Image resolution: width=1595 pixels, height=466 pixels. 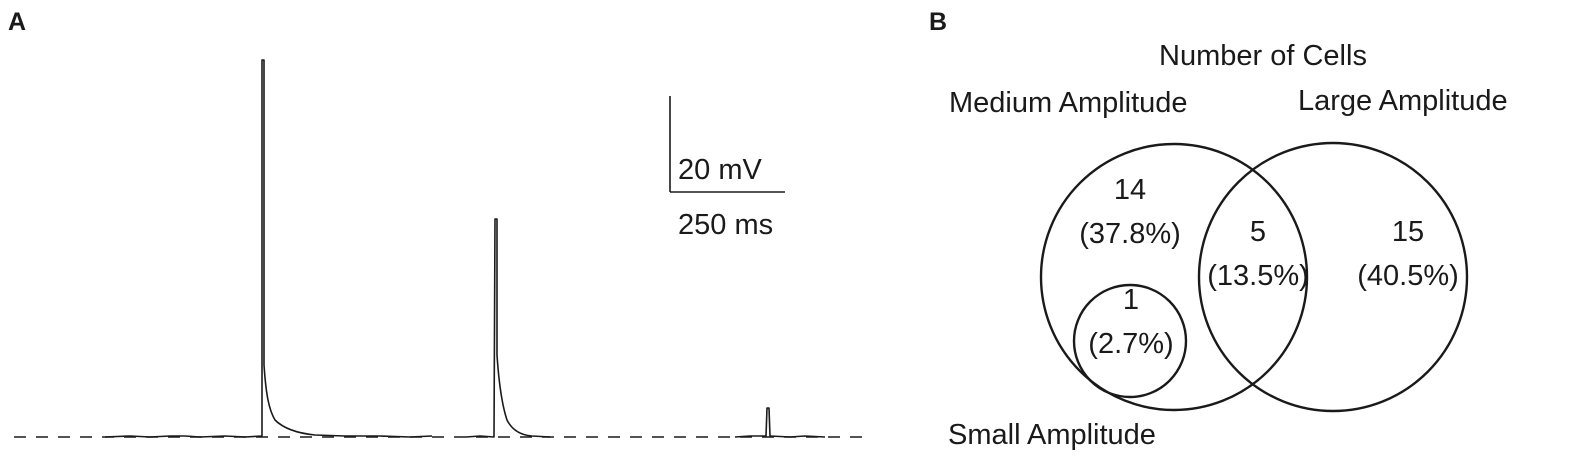 I want to click on large-only-percent: (40.5%), so click(x=1408, y=276).